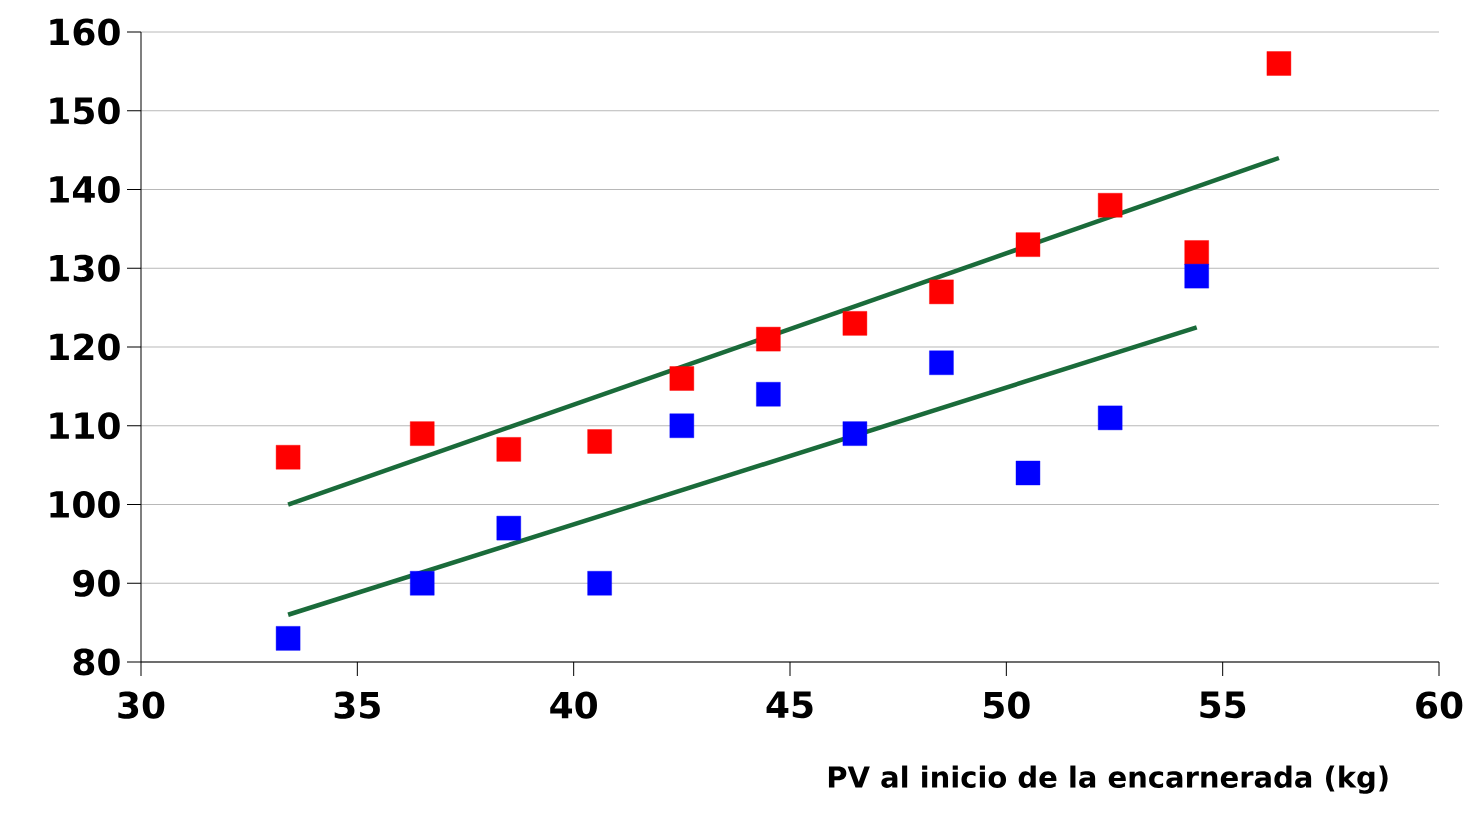 Image resolution: width=1472 pixels, height=814 pixels. Describe the element at coordinates (85, 504) in the screenshot. I see `y-tick-label: 100` at that location.